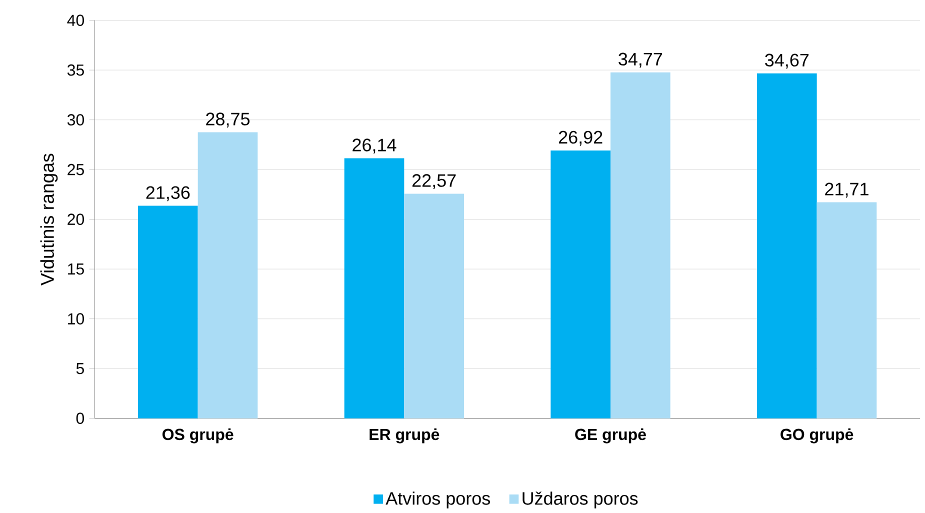  What do you see at coordinates (80, 368) in the screenshot?
I see `y-tick-label: 5` at bounding box center [80, 368].